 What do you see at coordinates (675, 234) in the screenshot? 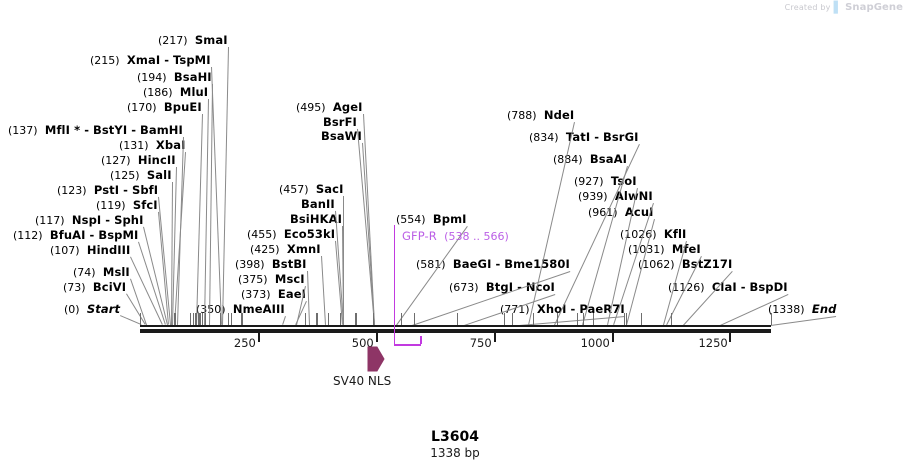
I see `enzyme-name: KflI` at bounding box center [675, 234].